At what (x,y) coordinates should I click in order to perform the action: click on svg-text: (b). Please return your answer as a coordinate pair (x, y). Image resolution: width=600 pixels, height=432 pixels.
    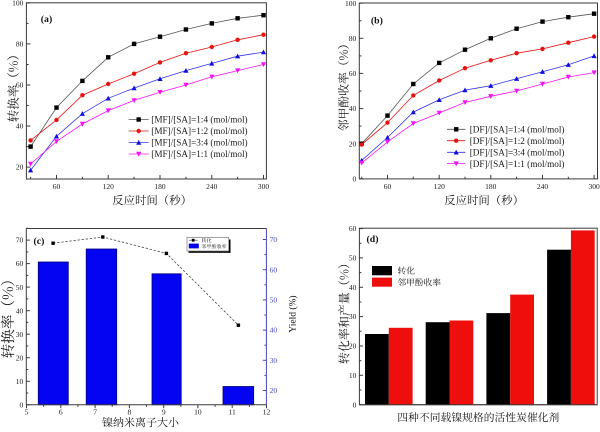
    Looking at the image, I should click on (377, 20).